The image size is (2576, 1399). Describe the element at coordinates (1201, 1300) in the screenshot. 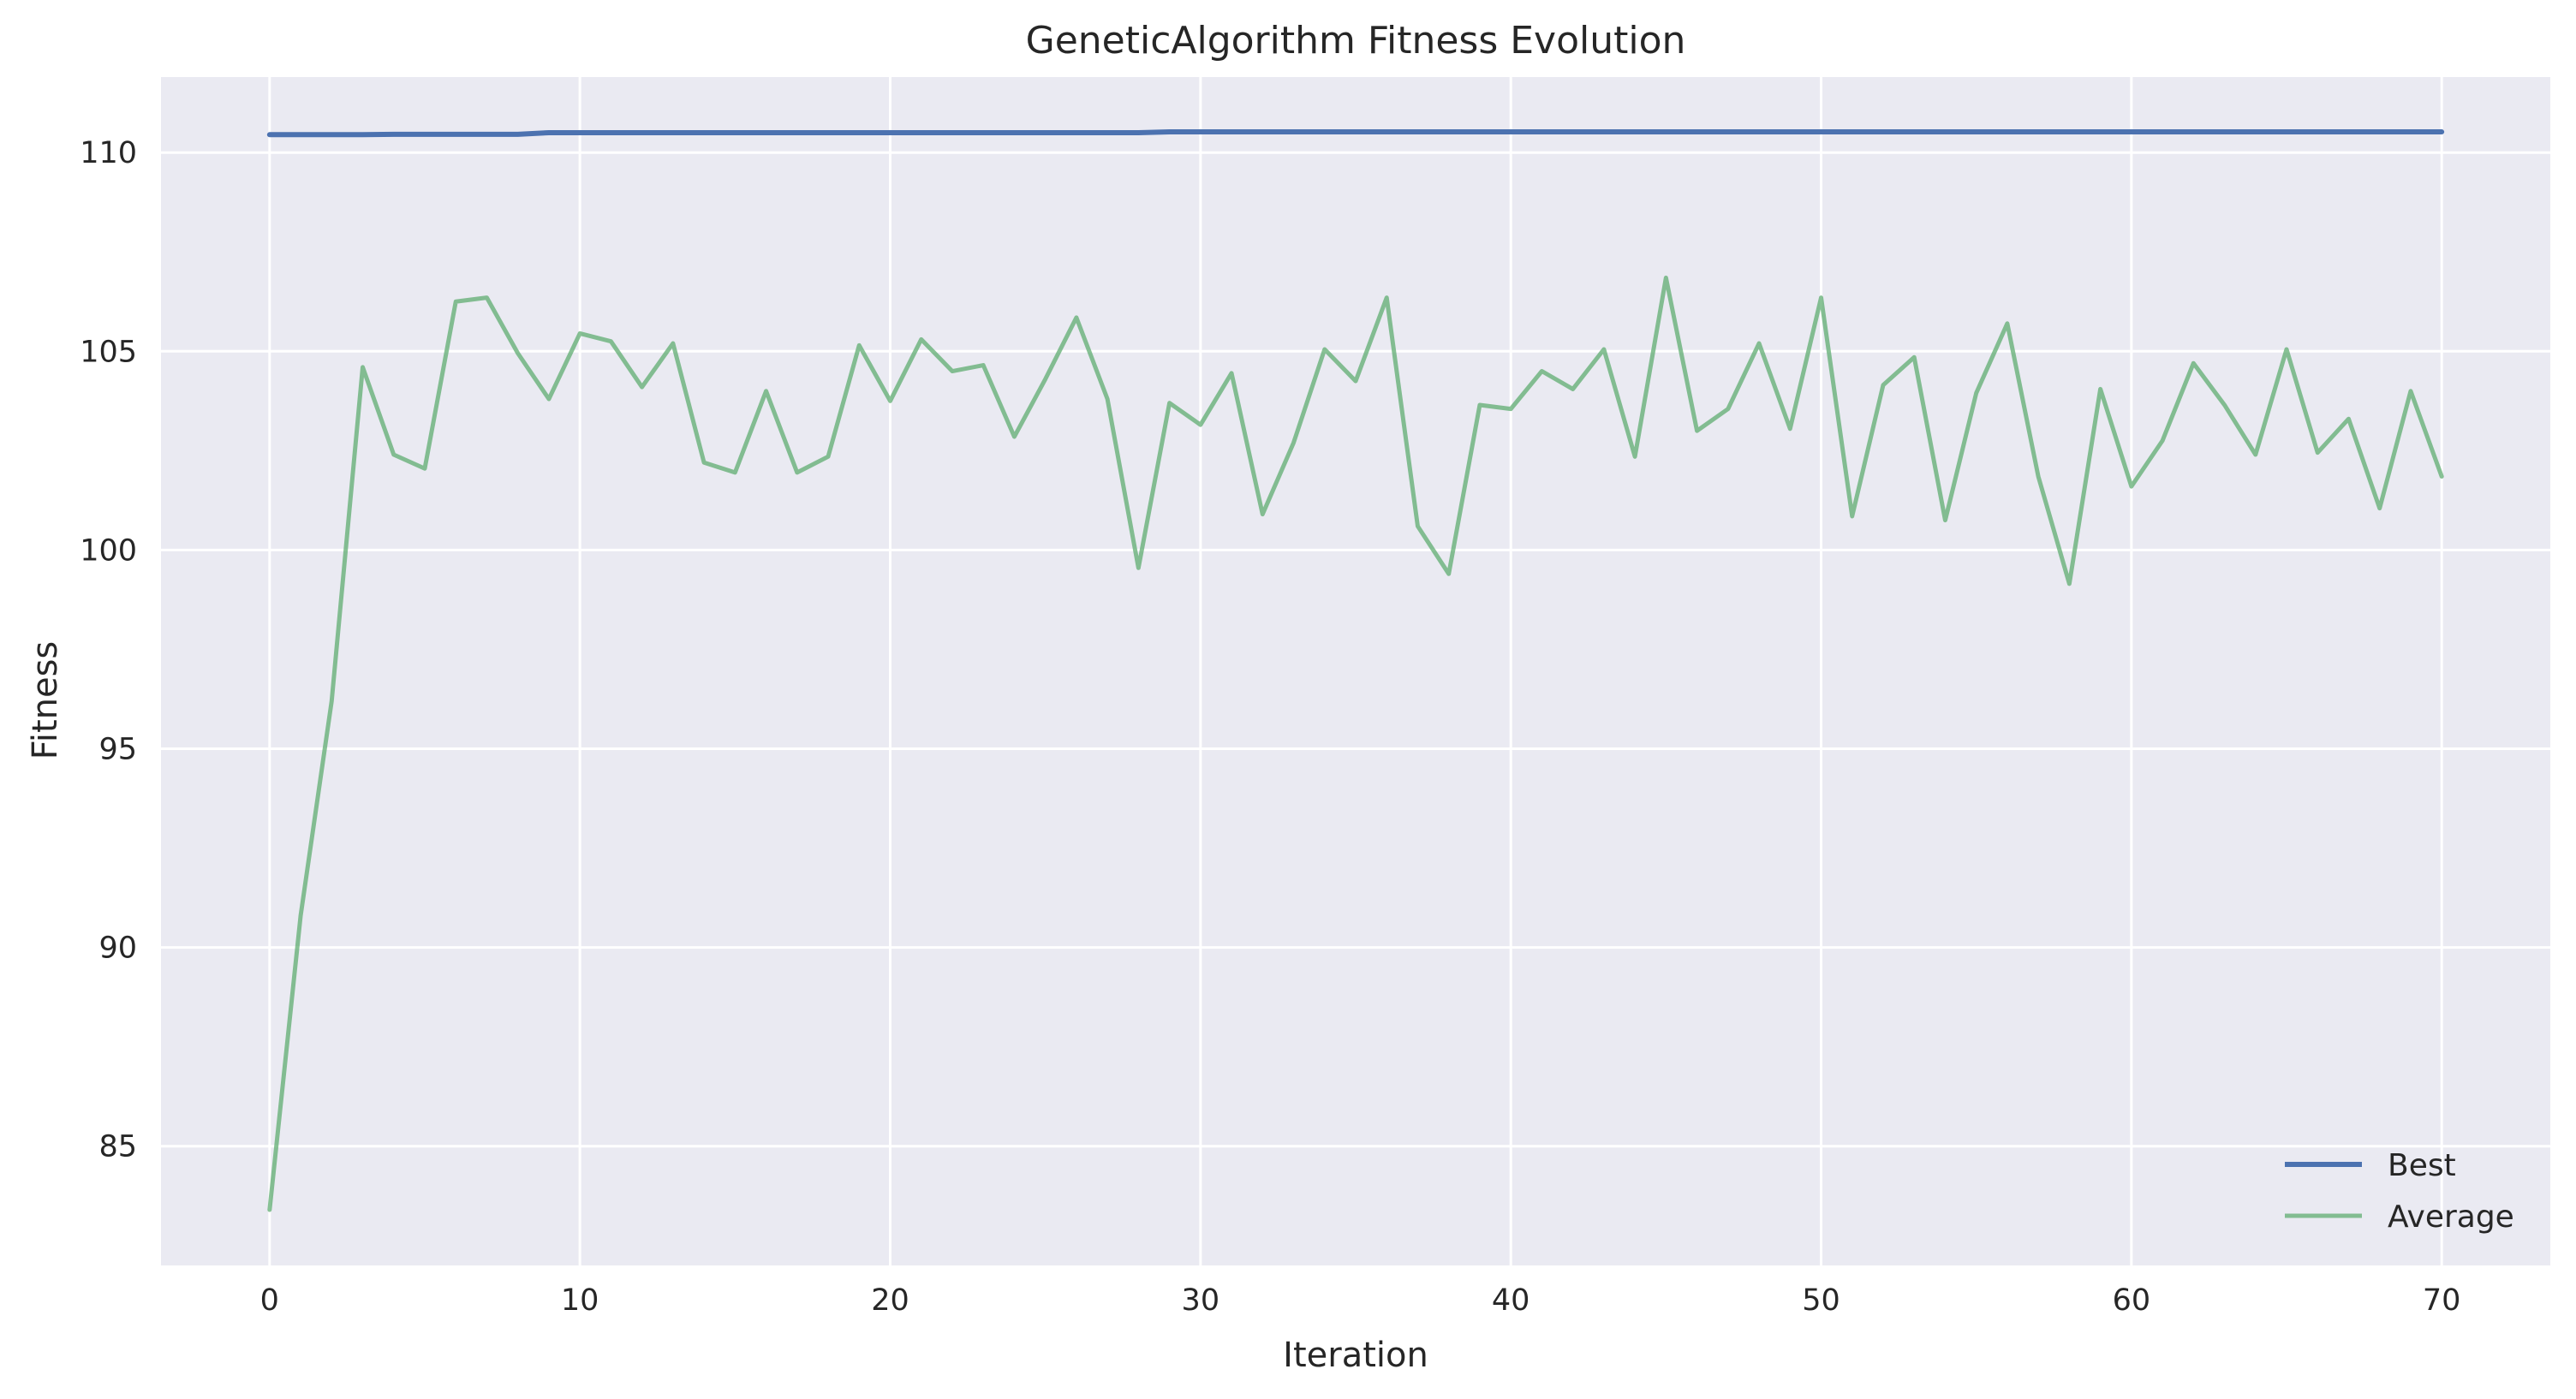

I see `x-tick-label: 30` at that location.